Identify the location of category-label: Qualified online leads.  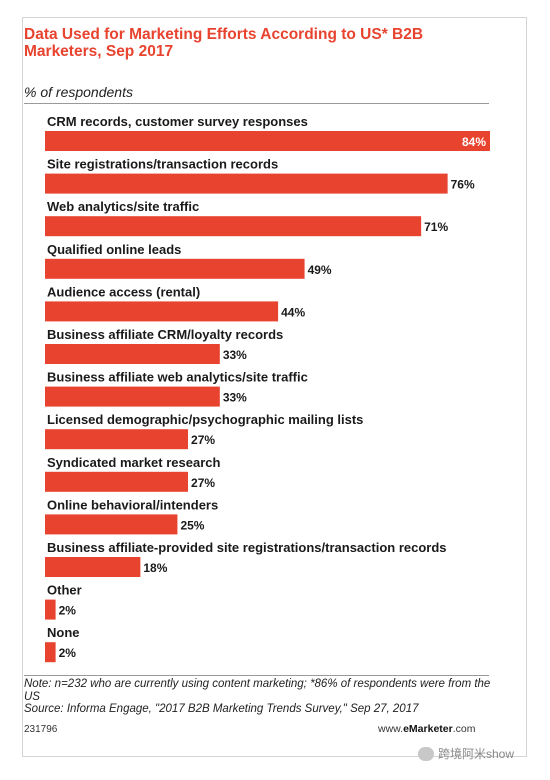
(114, 249).